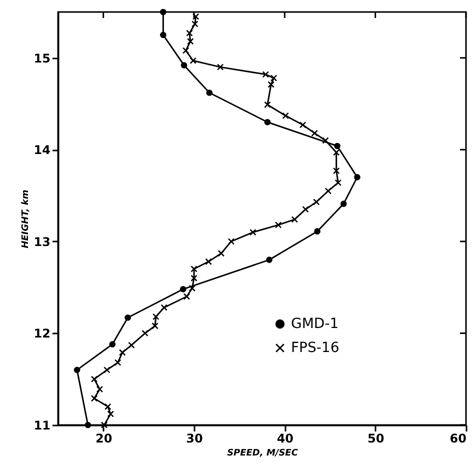 This screenshot has height=464, width=472. Describe the element at coordinates (262, 453) in the screenshot. I see `x-axis-title: SPEED, M/SEC` at that location.